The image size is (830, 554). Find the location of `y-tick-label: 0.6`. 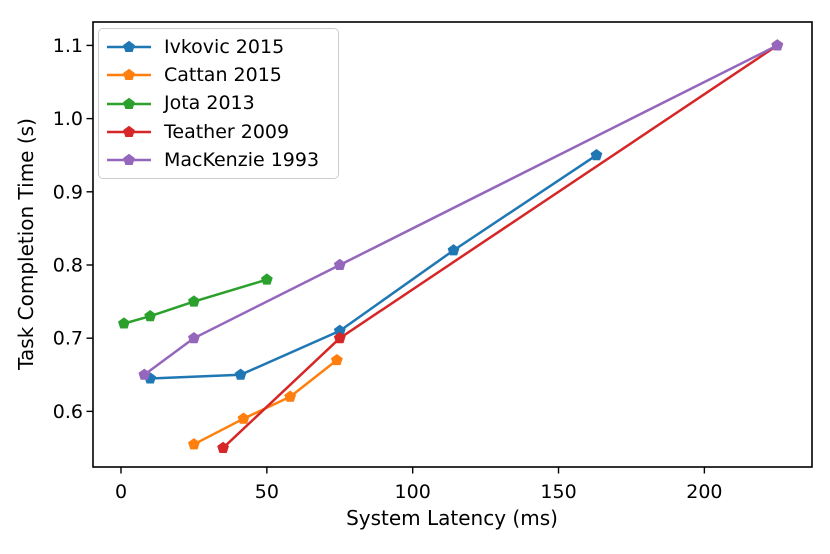

y-tick-label: 0.6 is located at coordinates (68, 412).